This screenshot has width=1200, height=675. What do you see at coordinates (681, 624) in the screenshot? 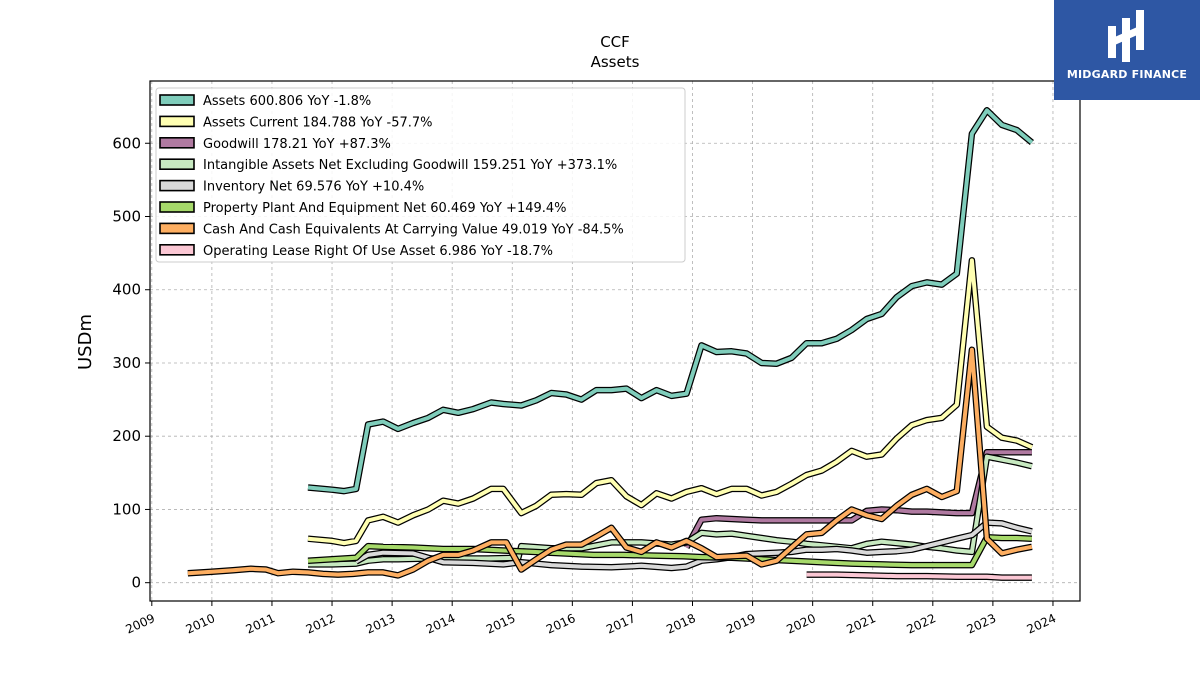
I see `x-tick-label: 2018` at bounding box center [681, 624].